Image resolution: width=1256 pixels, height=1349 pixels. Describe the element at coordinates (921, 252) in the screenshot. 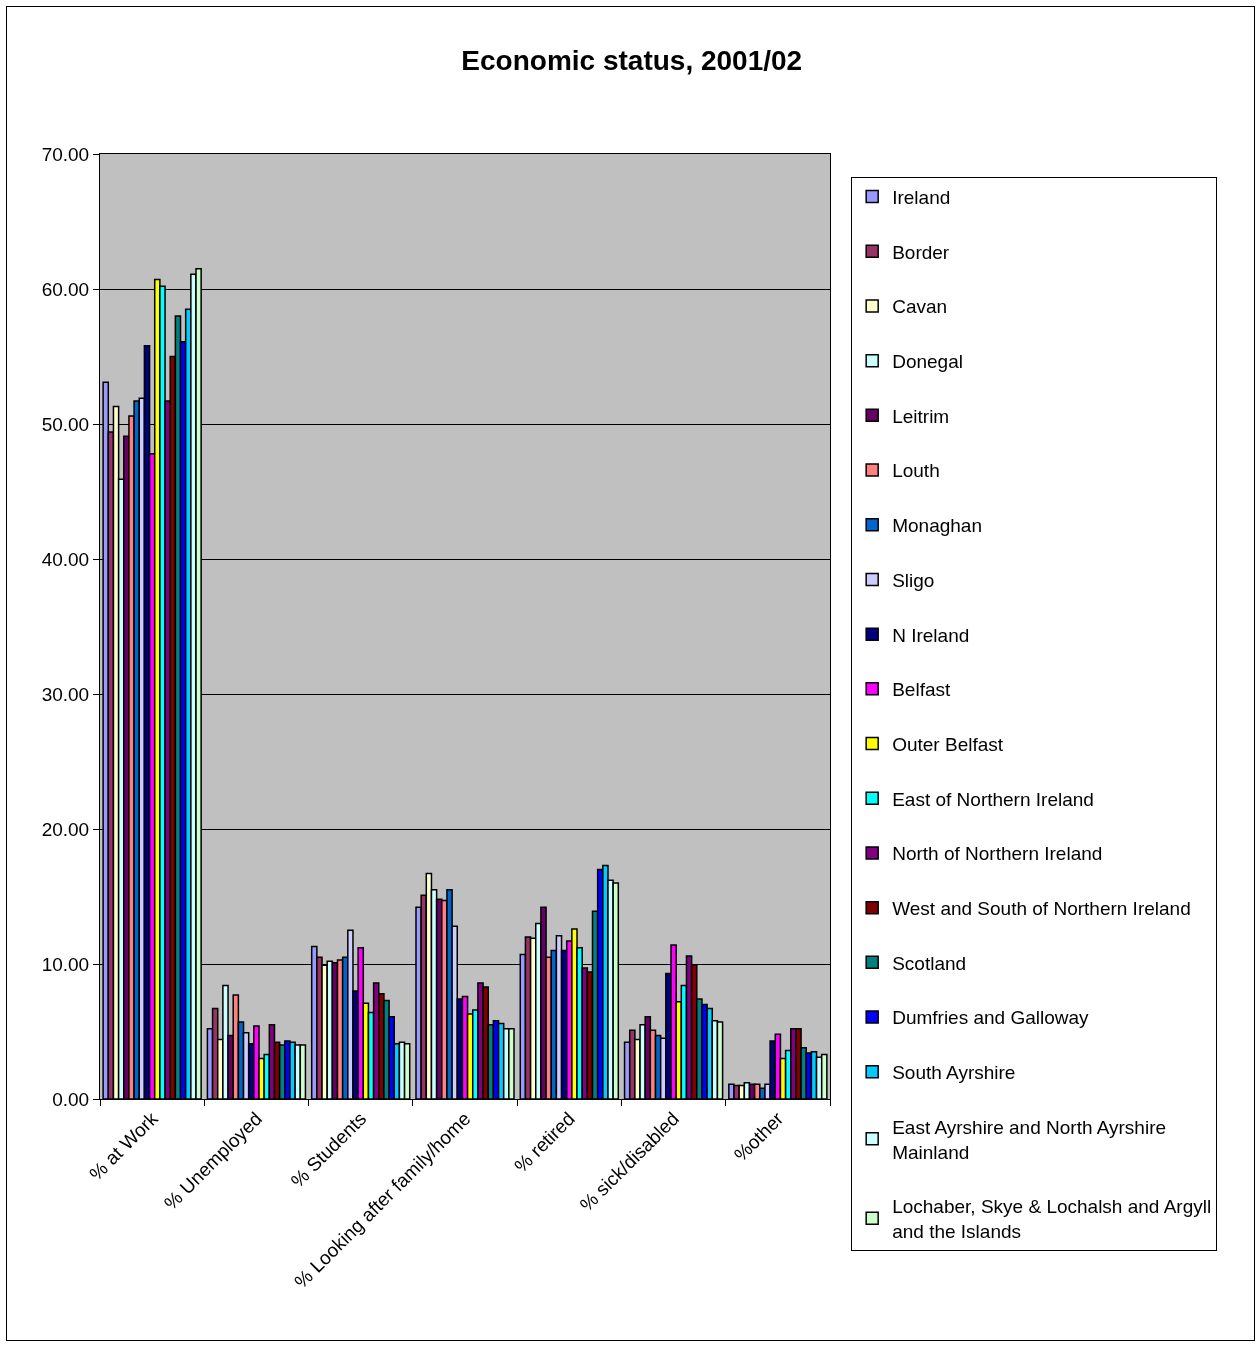

I see `legend-label: Border` at that location.